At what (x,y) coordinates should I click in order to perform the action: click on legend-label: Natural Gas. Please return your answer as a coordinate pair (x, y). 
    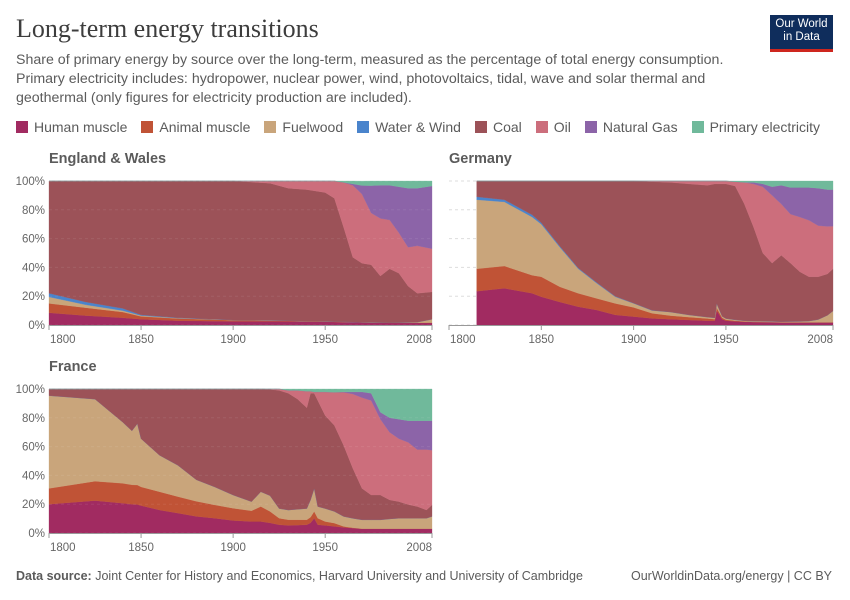
    Looking at the image, I should click on (640, 127).